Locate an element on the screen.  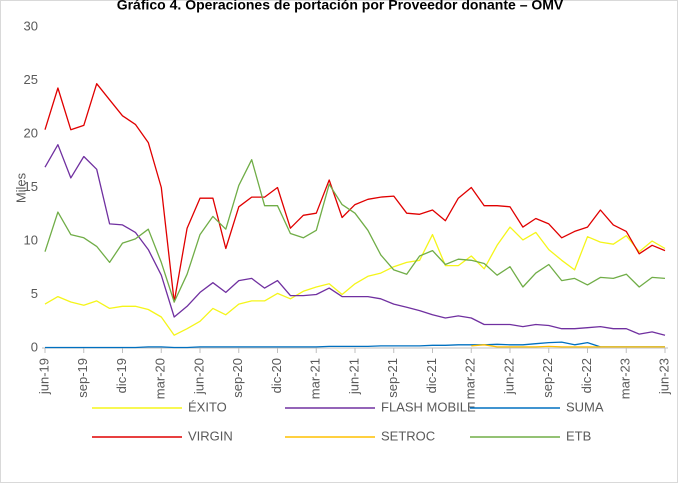
legend-label: FLASH MOBILE is located at coordinates (428, 406).